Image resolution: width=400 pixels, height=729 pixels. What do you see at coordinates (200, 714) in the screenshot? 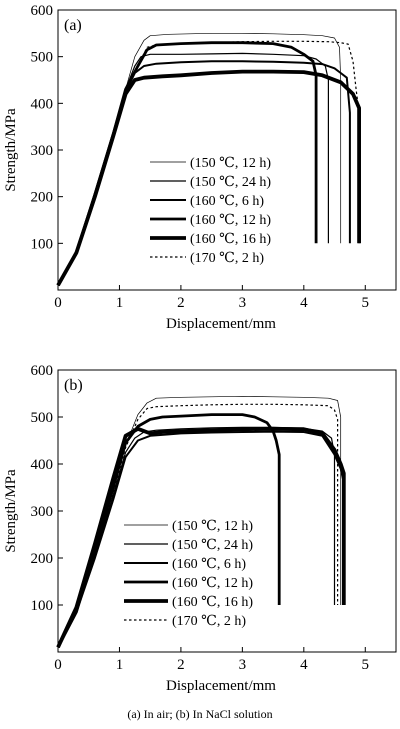
I see `figure-caption: (a) In air; (b) In NaCl solution` at bounding box center [200, 714].